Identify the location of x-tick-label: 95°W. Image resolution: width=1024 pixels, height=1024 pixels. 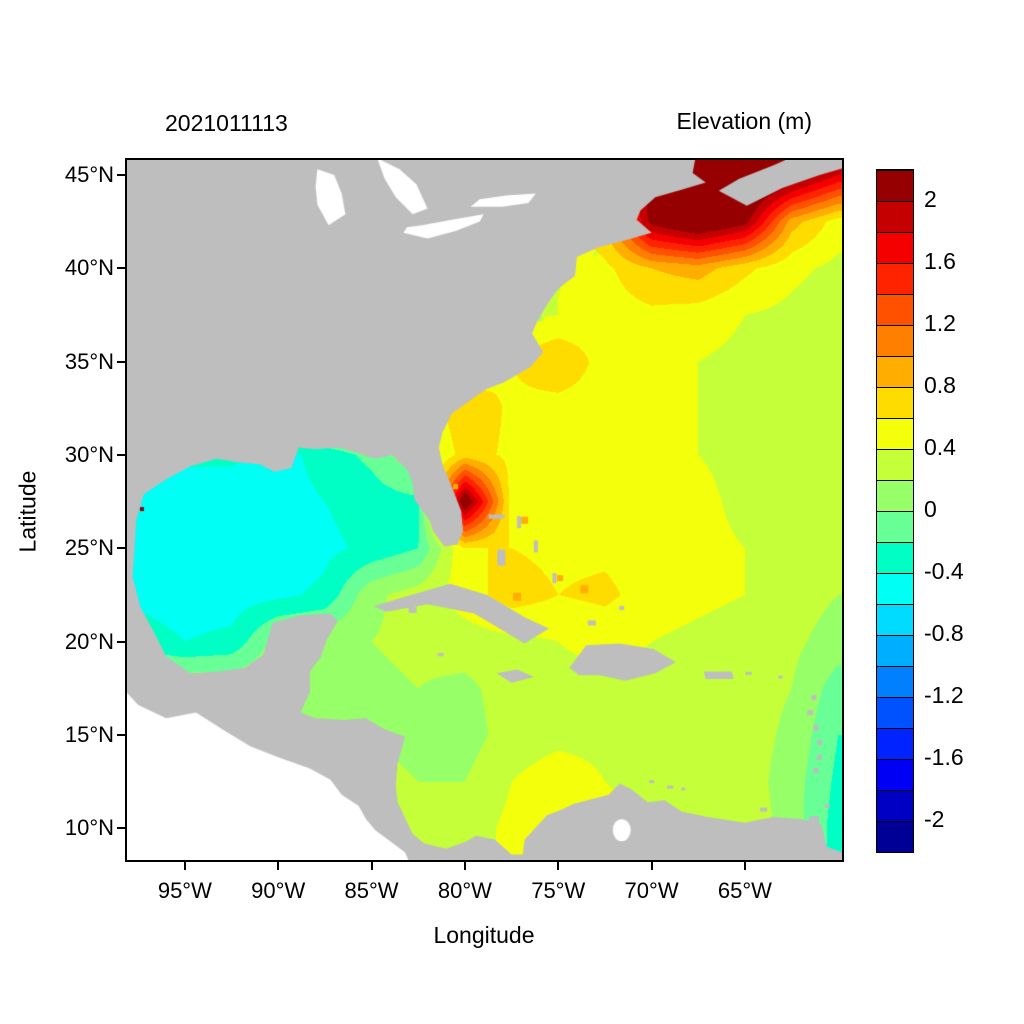
(184, 890).